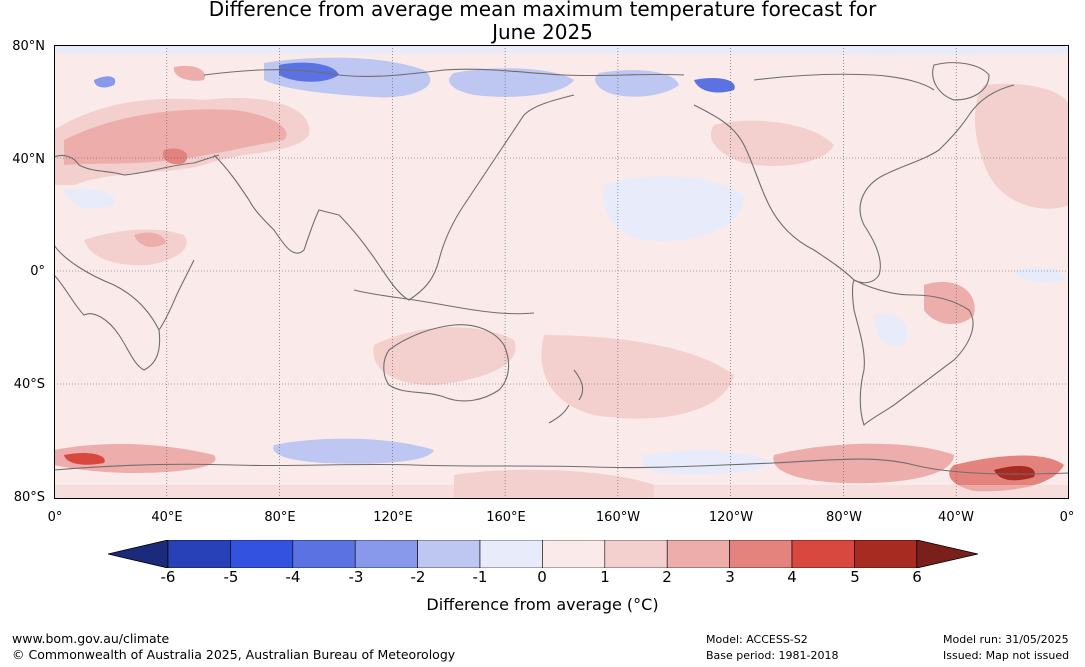  I want to click on colorbar-tick-label: -6, so click(168, 577).